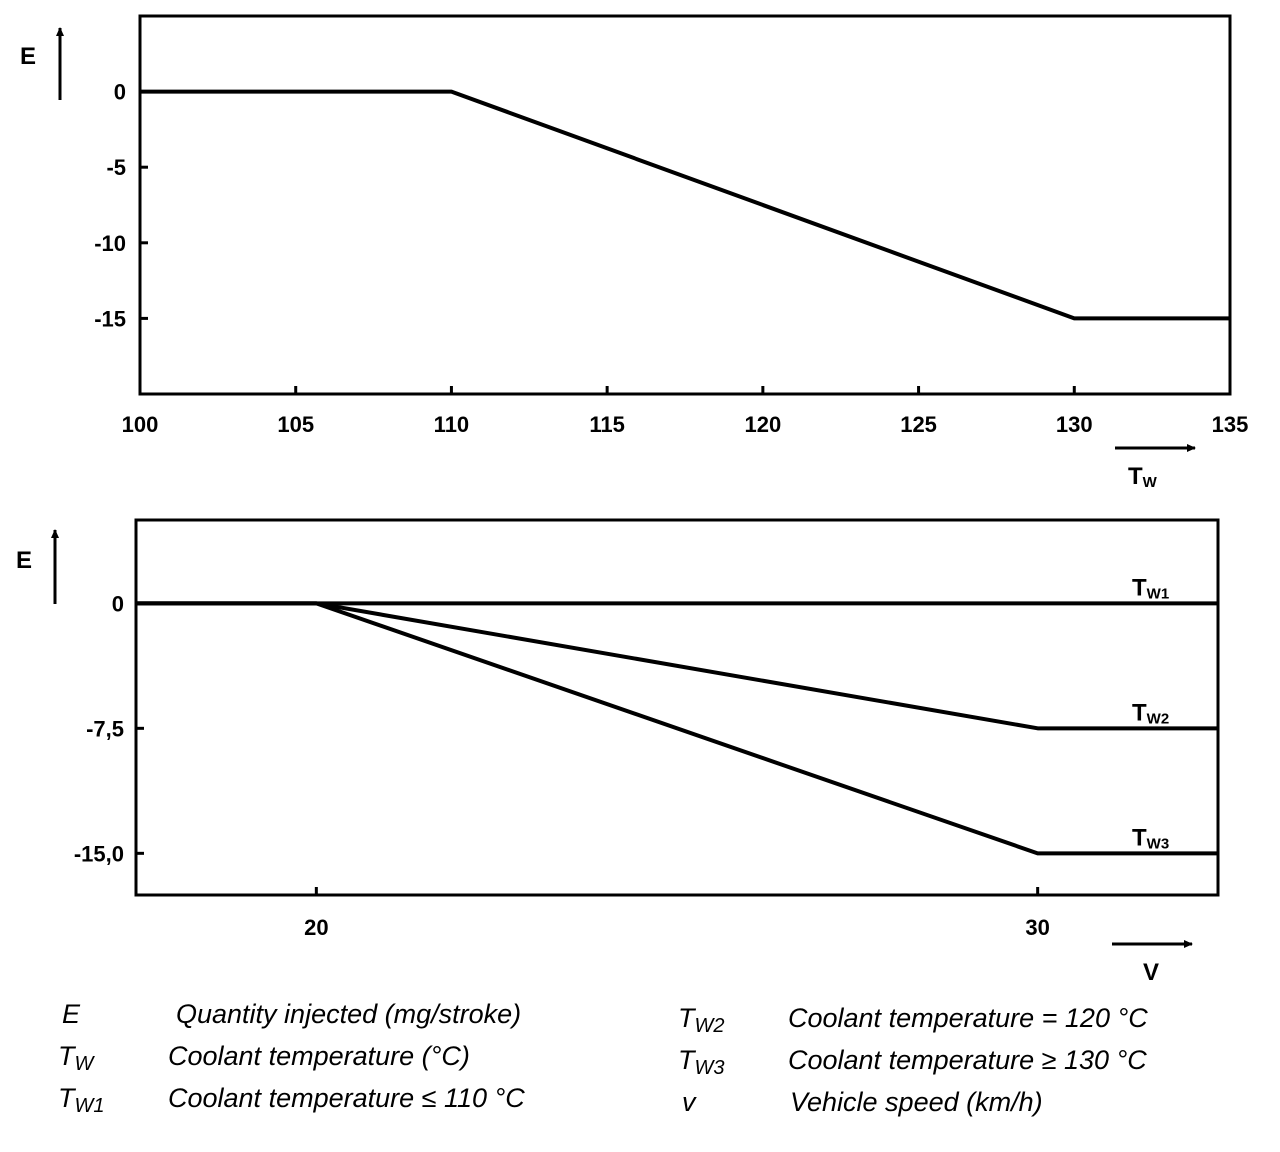  What do you see at coordinates (140, 424) in the screenshot?
I see `top-x-tick-label: 100` at bounding box center [140, 424].